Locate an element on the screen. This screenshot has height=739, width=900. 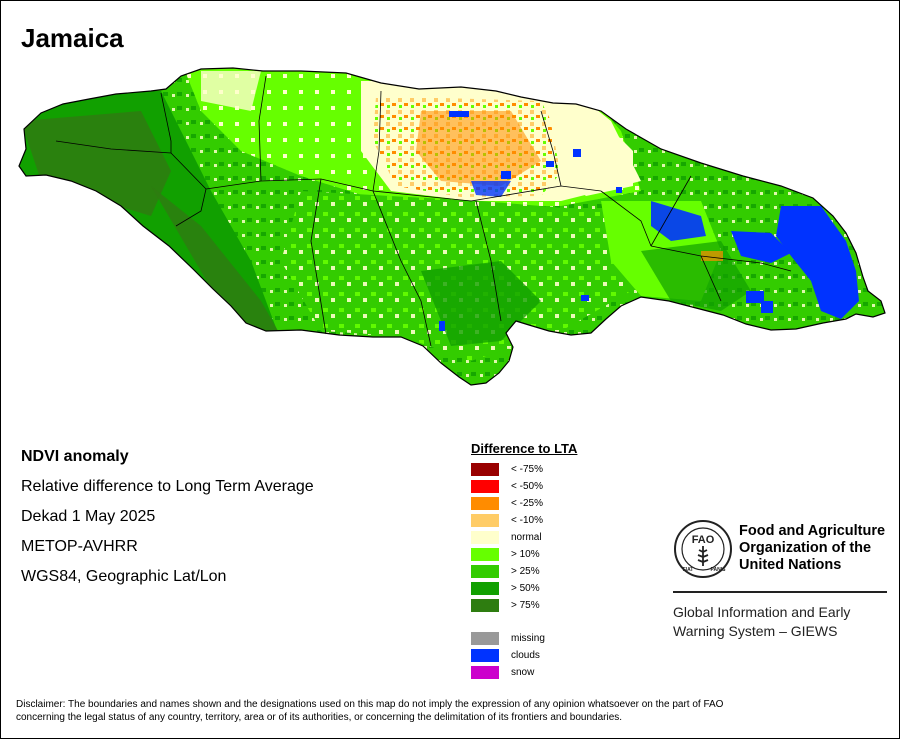
info-sensor: METOP-AVHRR is located at coordinates (79, 546).